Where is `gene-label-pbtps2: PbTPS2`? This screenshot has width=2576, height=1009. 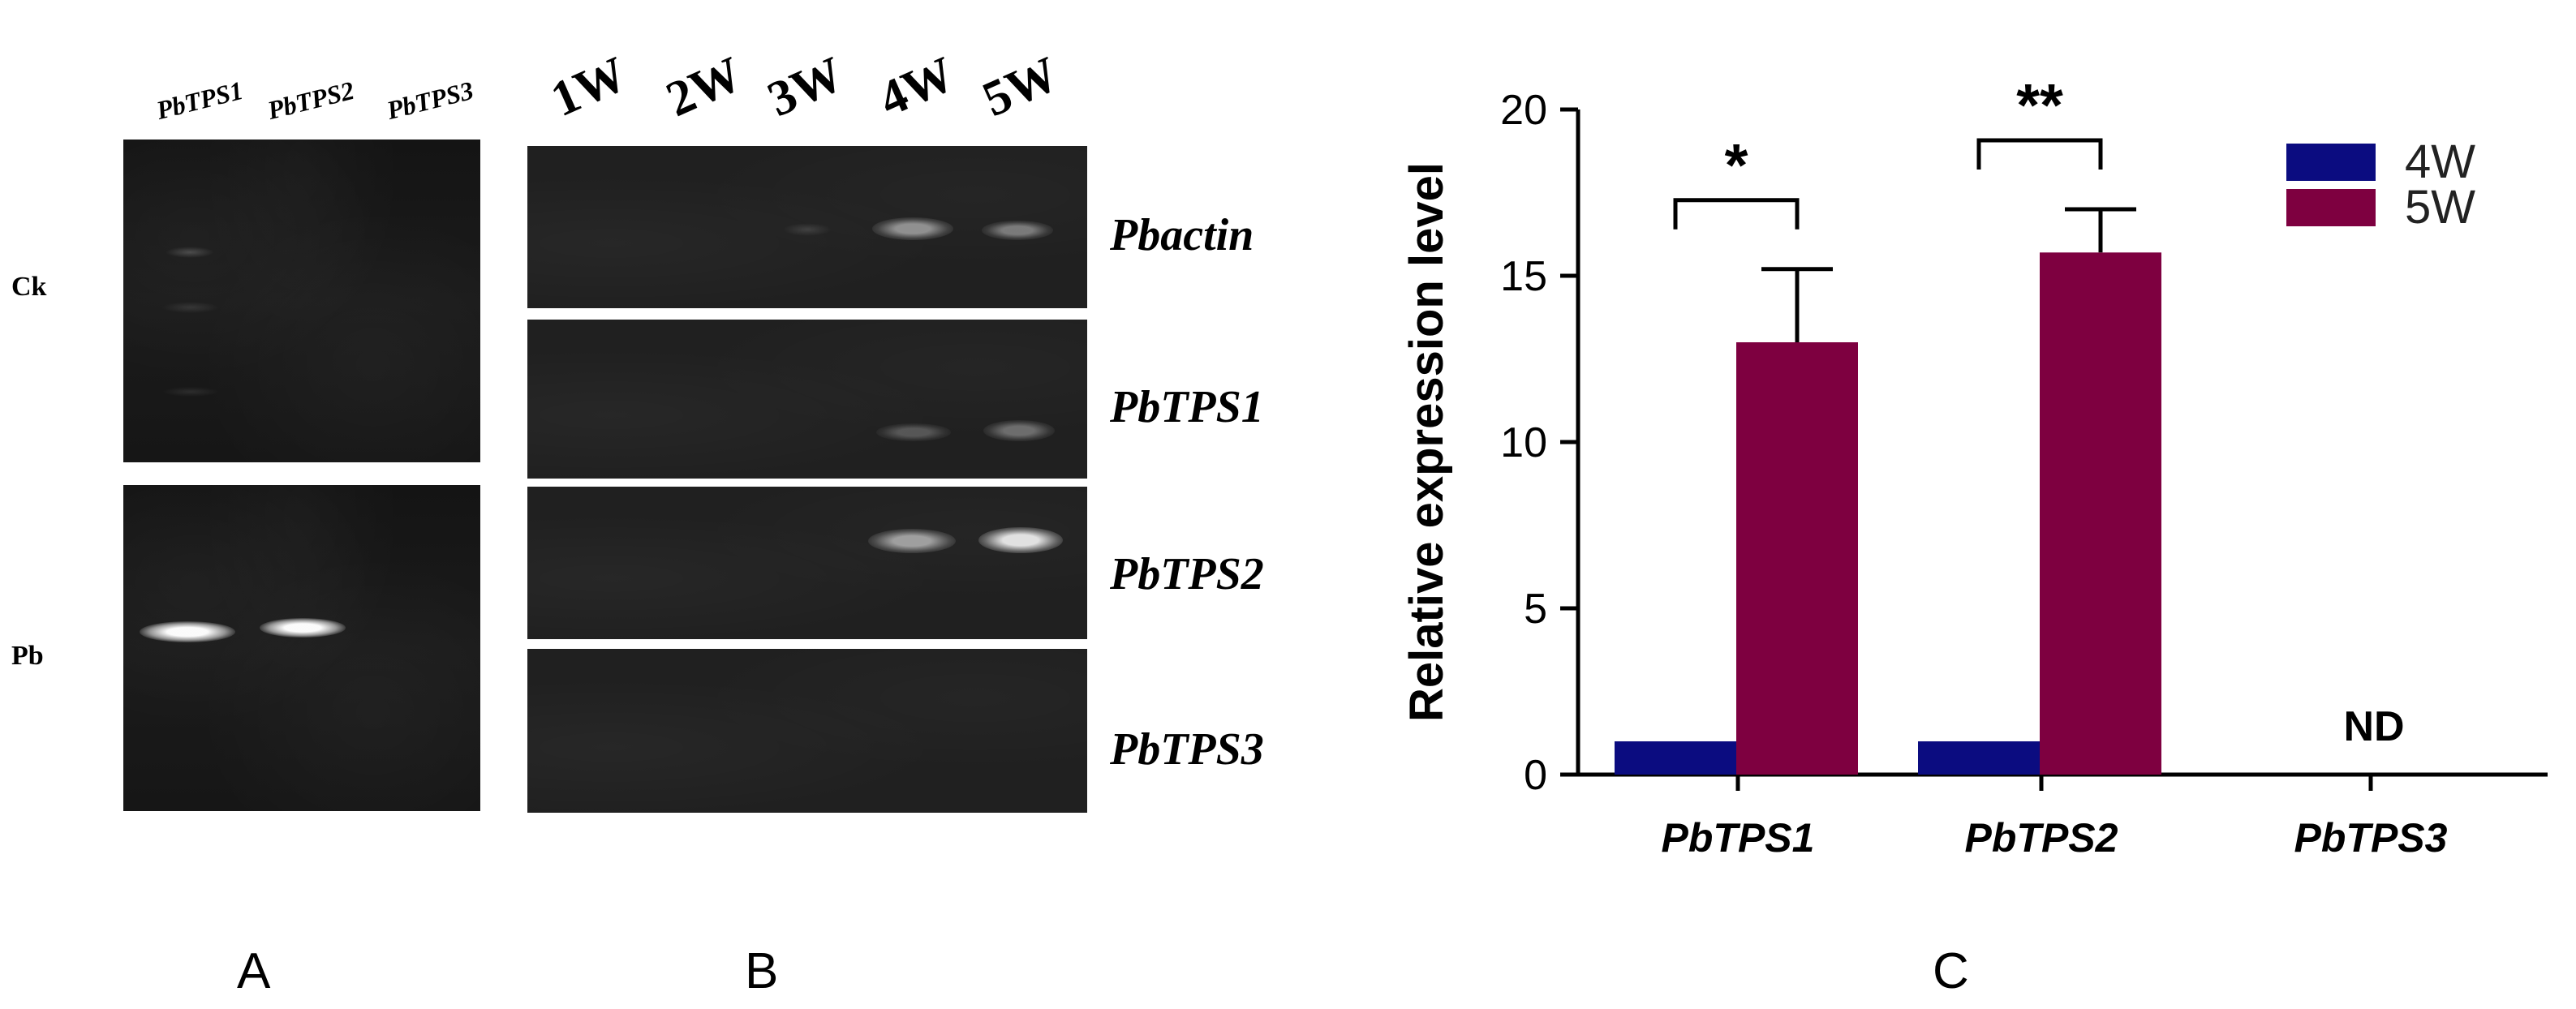 gene-label-pbtps2: PbTPS2 is located at coordinates (1187, 574).